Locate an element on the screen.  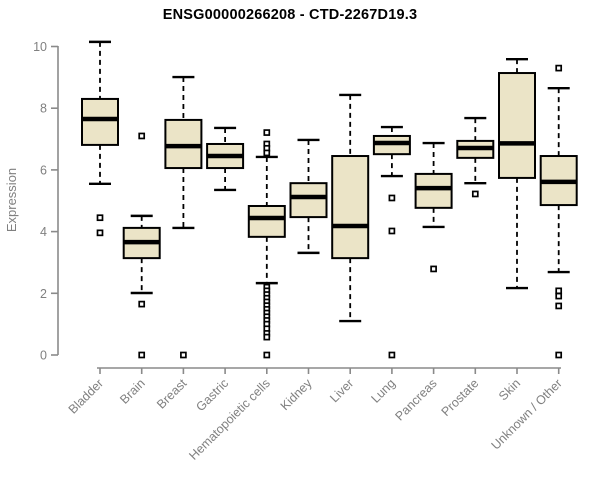
boxplot-lung is located at coordinates (391, 242).